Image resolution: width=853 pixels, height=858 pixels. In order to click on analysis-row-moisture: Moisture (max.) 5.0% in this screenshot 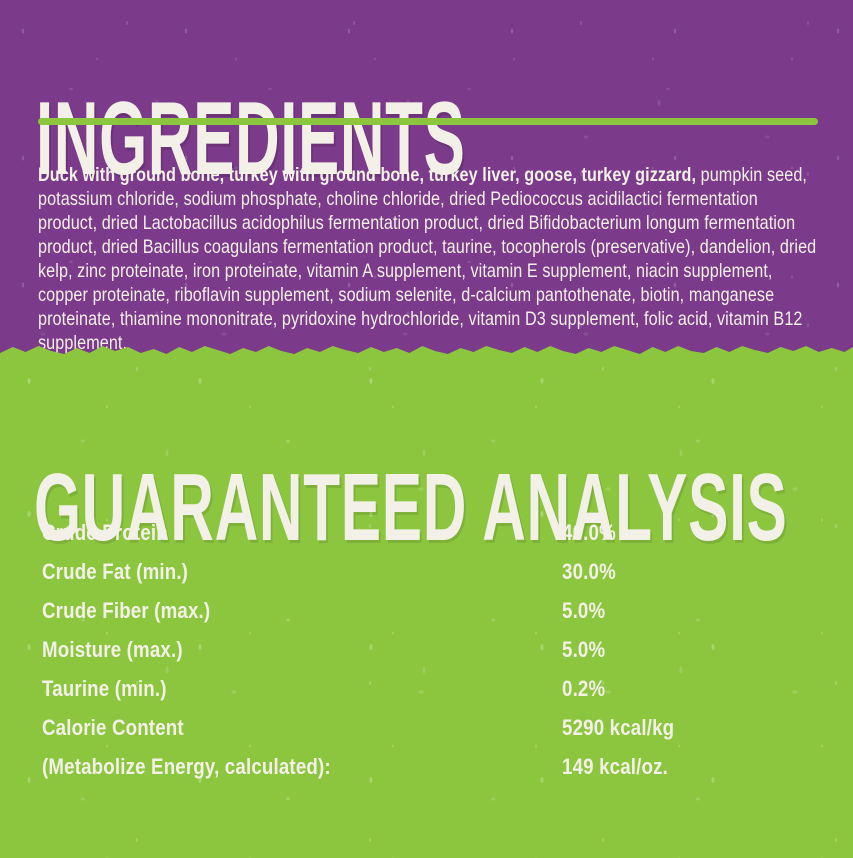, I will do `click(426, 652)`.